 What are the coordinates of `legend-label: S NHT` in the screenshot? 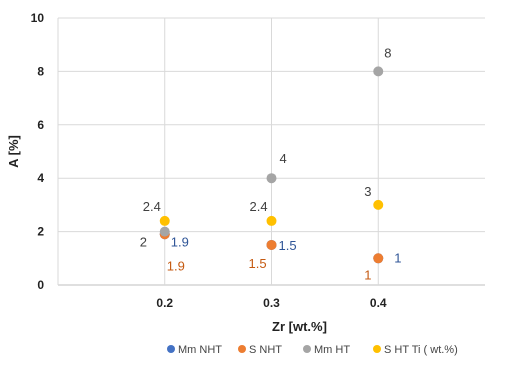 It's located at (265, 350).